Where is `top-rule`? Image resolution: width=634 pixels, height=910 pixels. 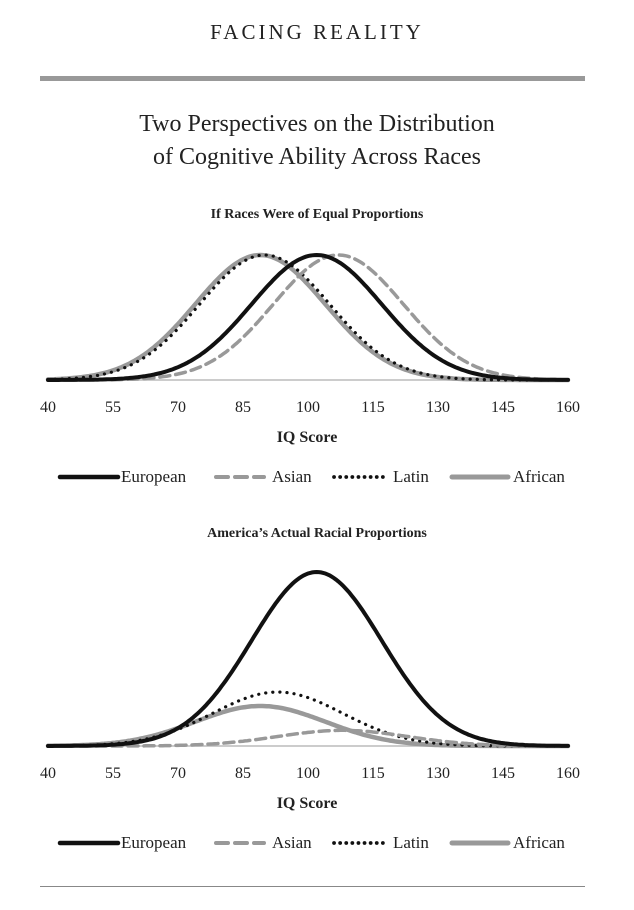 top-rule is located at coordinates (312, 78).